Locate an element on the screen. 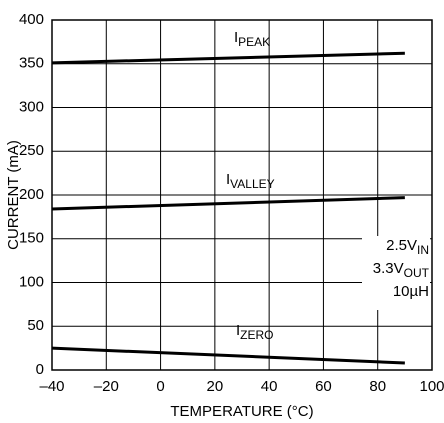 This screenshot has width=444, height=423. y-tick-label: 300 is located at coordinates (31, 106).